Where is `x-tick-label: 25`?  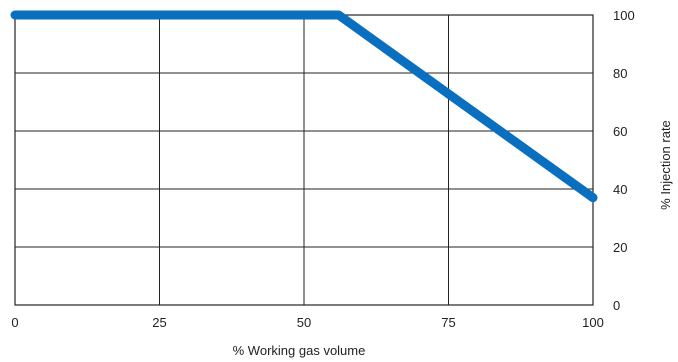
x-tick-label: 25 is located at coordinates (159, 322).